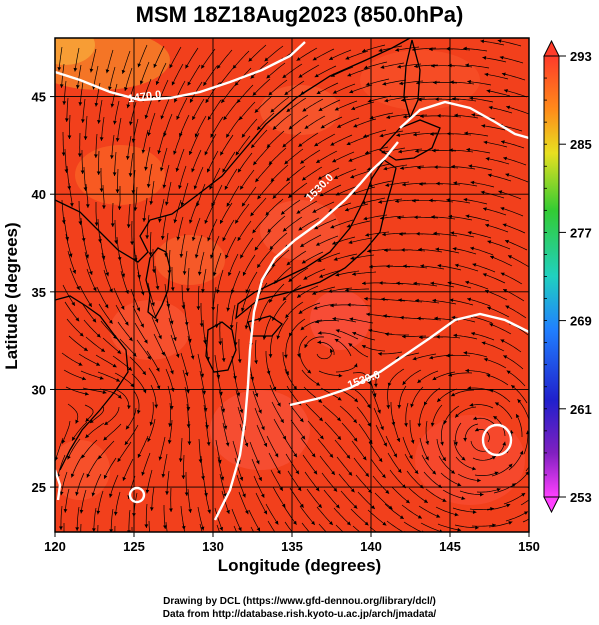  What do you see at coordinates (213, 546) in the screenshot?
I see `x-tick-label: 130` at bounding box center [213, 546].